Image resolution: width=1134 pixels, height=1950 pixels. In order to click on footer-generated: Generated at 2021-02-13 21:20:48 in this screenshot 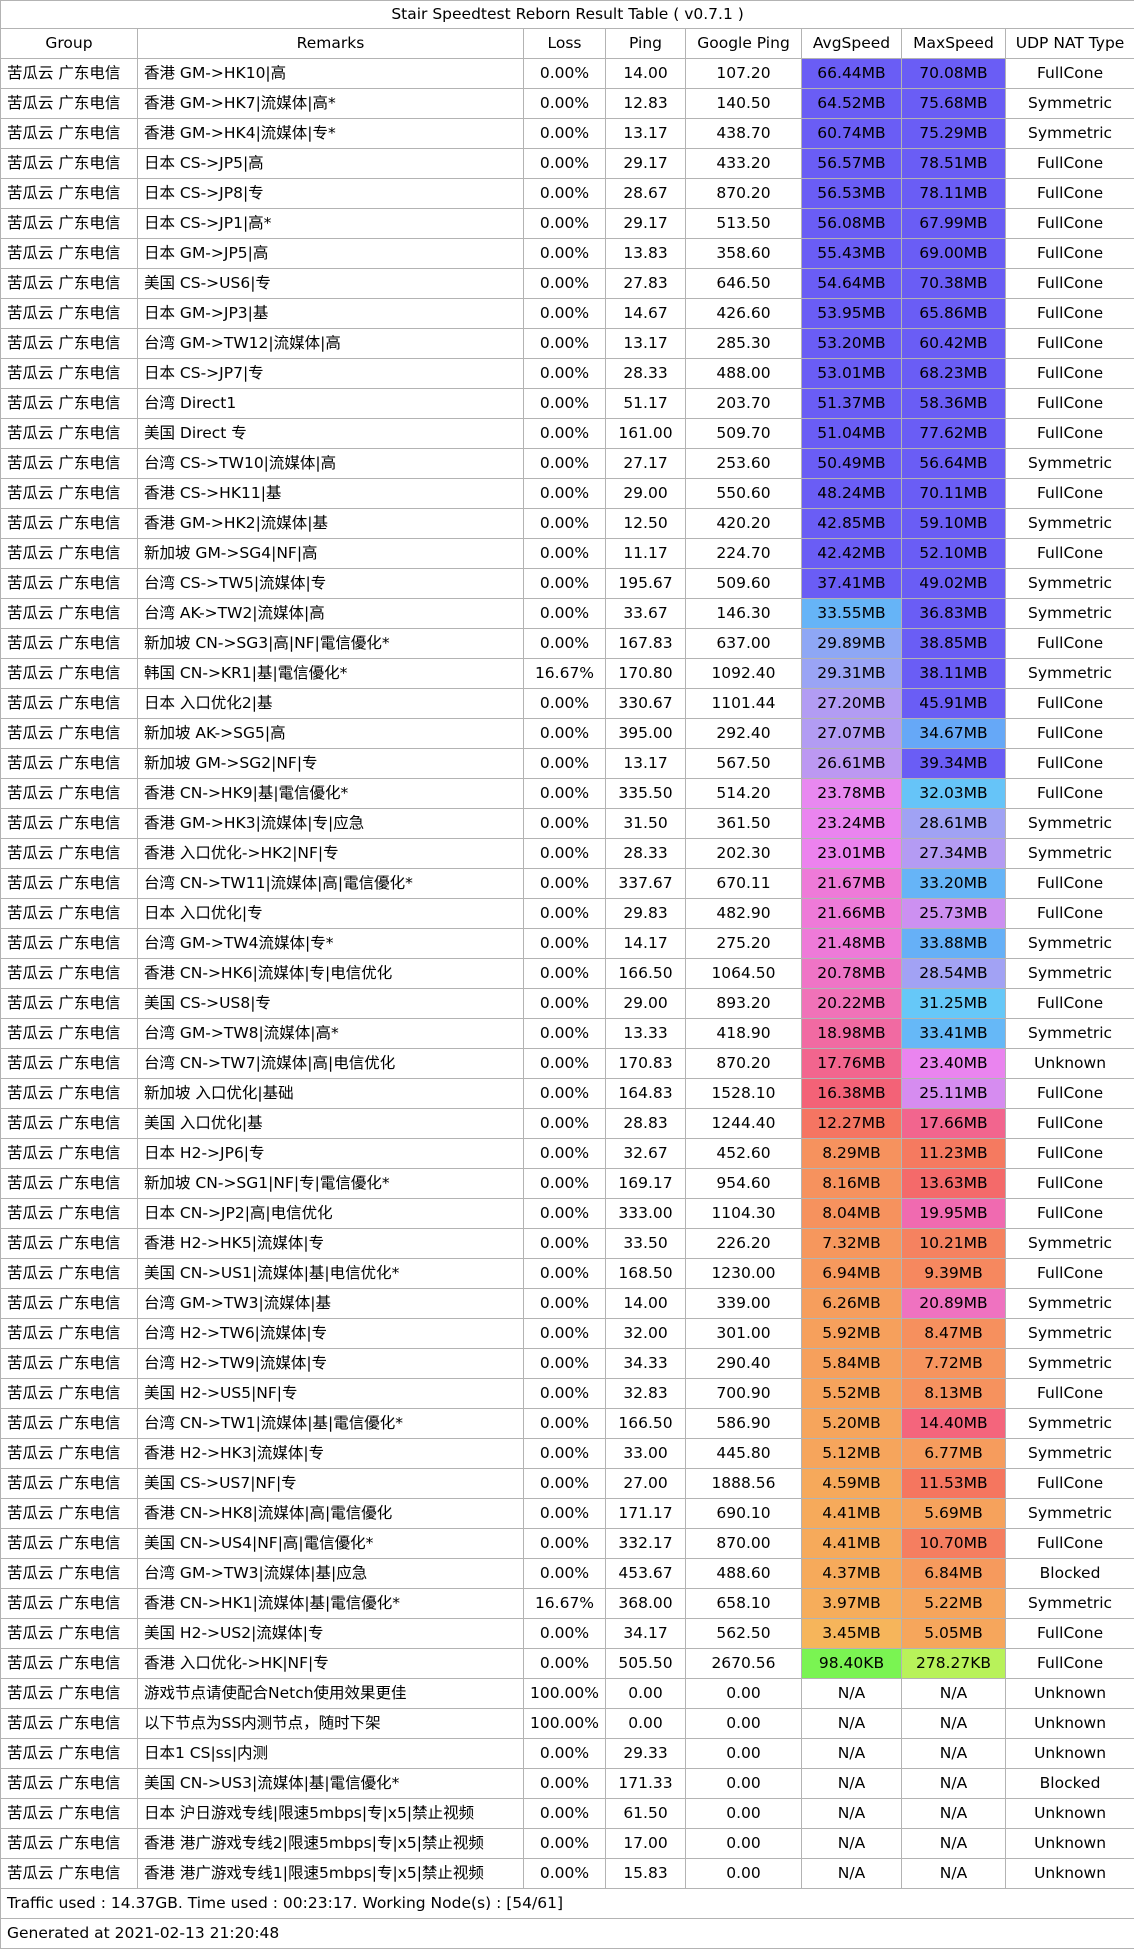, I will do `click(567, 1933)`.